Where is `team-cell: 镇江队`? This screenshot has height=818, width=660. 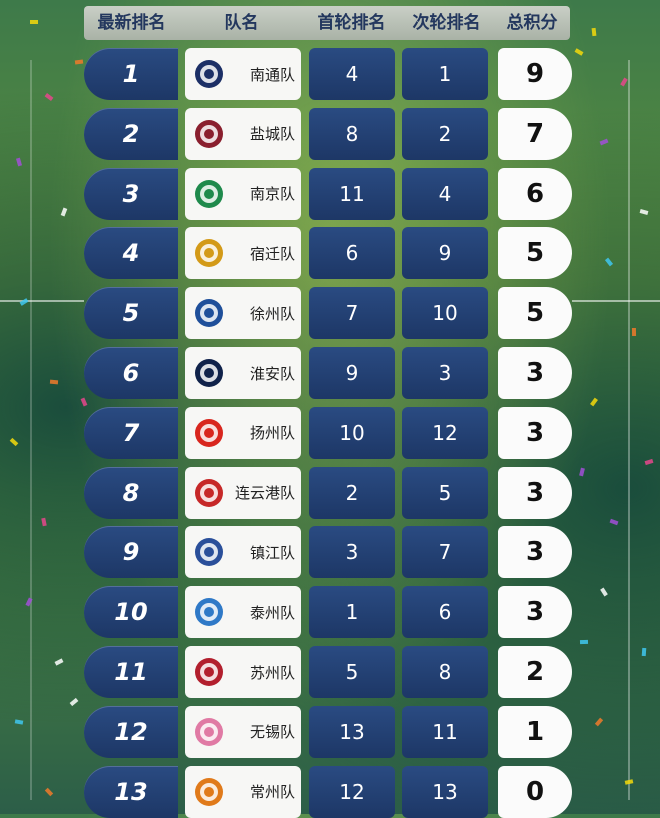 team-cell: 镇江队 is located at coordinates (243, 552).